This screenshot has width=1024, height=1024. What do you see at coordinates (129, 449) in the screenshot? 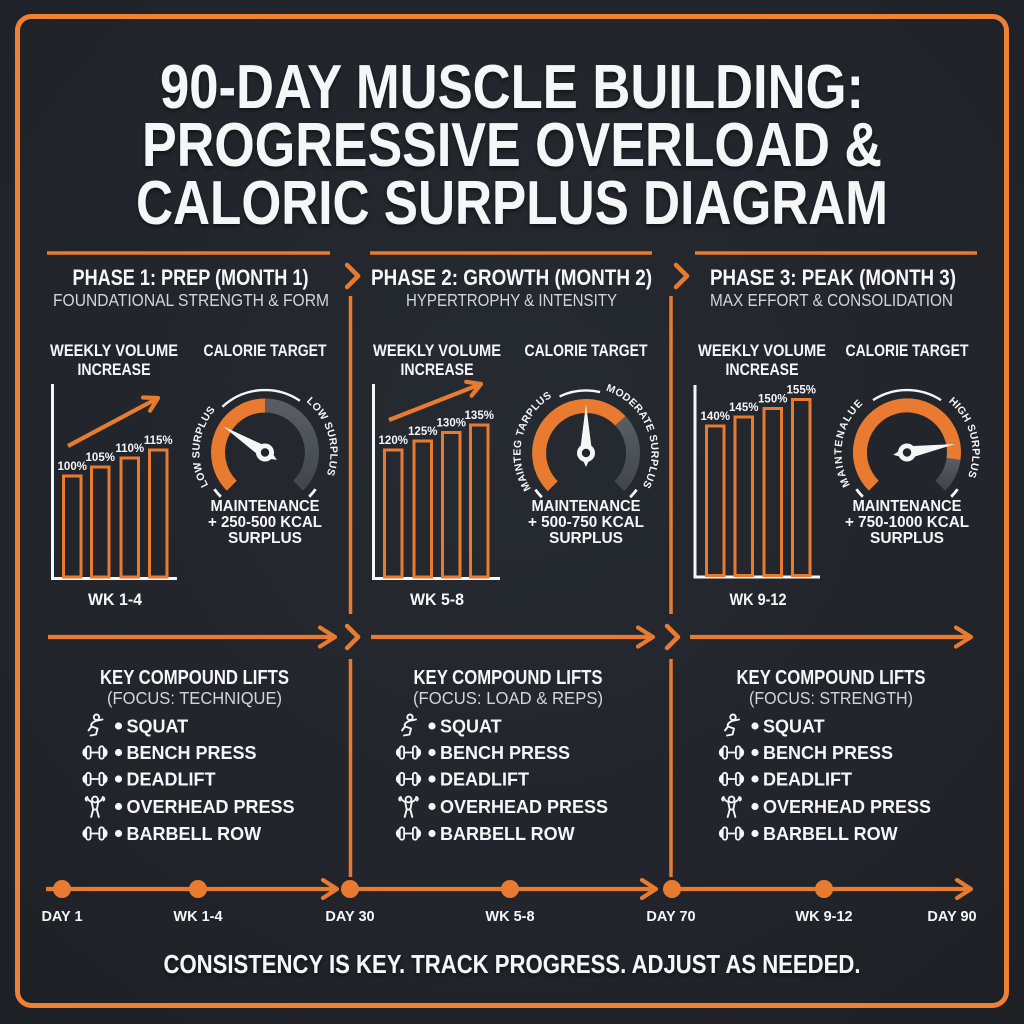
I see `svg-text: 110%` at bounding box center [129, 449].